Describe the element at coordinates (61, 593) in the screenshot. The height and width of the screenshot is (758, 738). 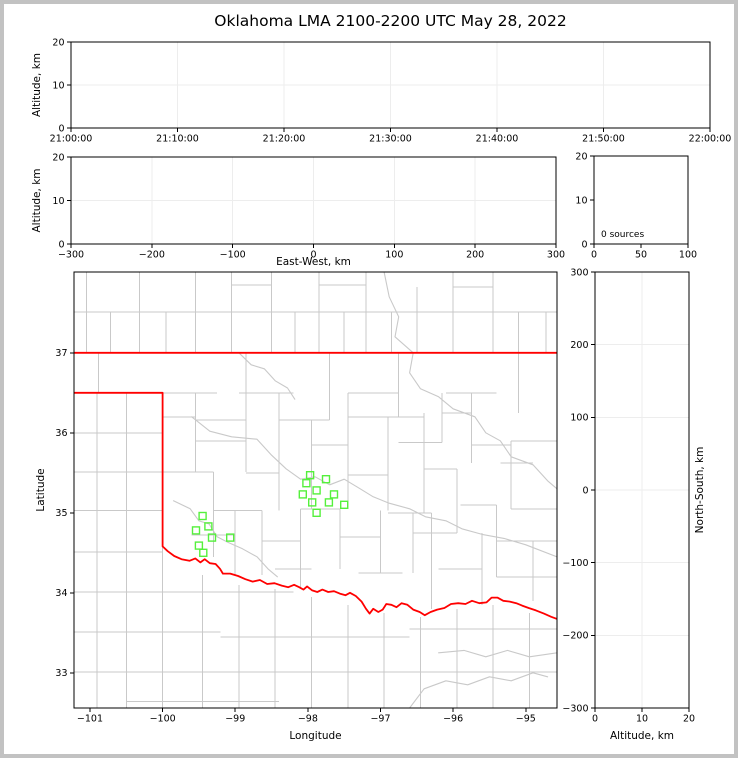
I see `svg-text: 34` at that location.